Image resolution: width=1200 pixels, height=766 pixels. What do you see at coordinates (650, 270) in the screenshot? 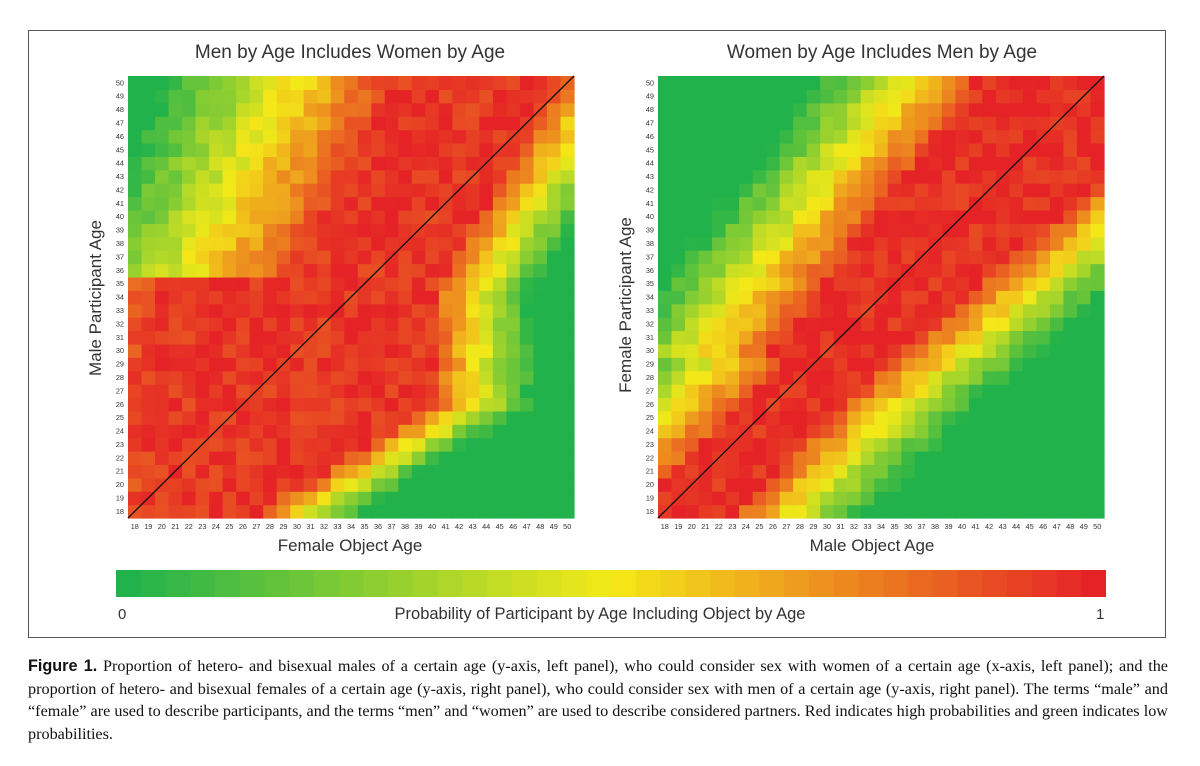
I see `y-tick-label: 36` at bounding box center [650, 270].